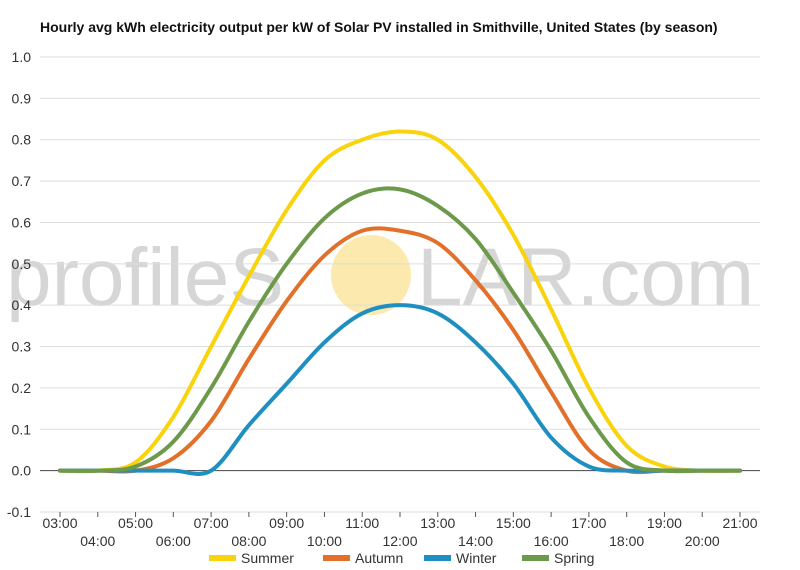 The width and height of the screenshot is (800, 570). What do you see at coordinates (535, 558) in the screenshot?
I see `legend-swatch-spring` at bounding box center [535, 558].